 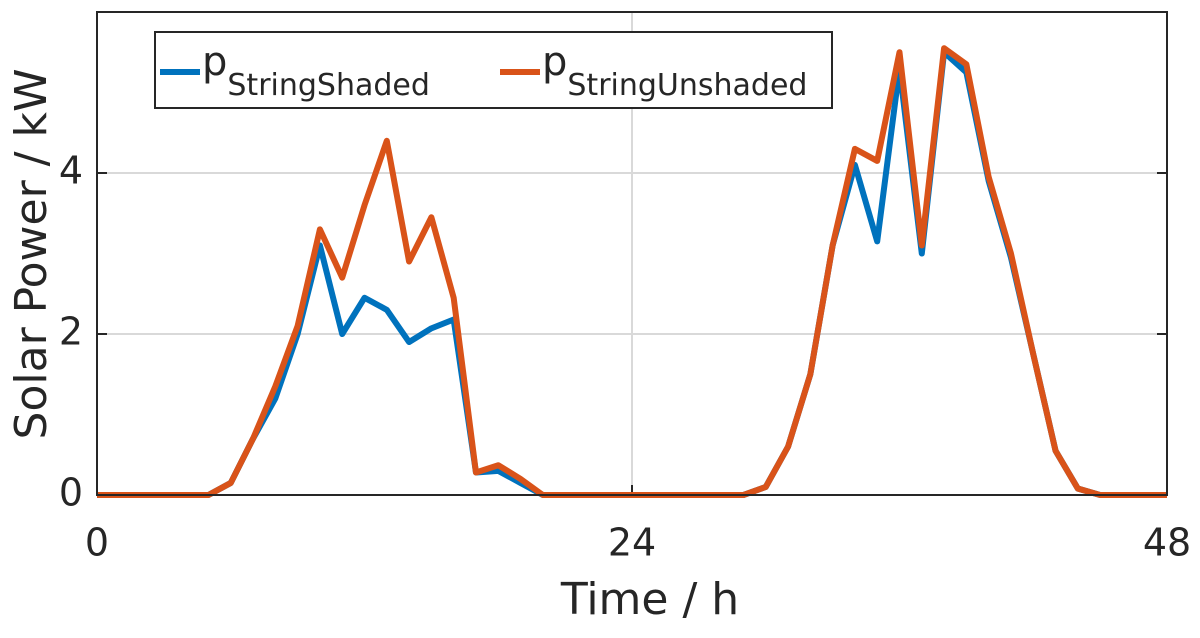 What do you see at coordinates (649, 599) in the screenshot?
I see `x-axis-label: Time / h` at bounding box center [649, 599].